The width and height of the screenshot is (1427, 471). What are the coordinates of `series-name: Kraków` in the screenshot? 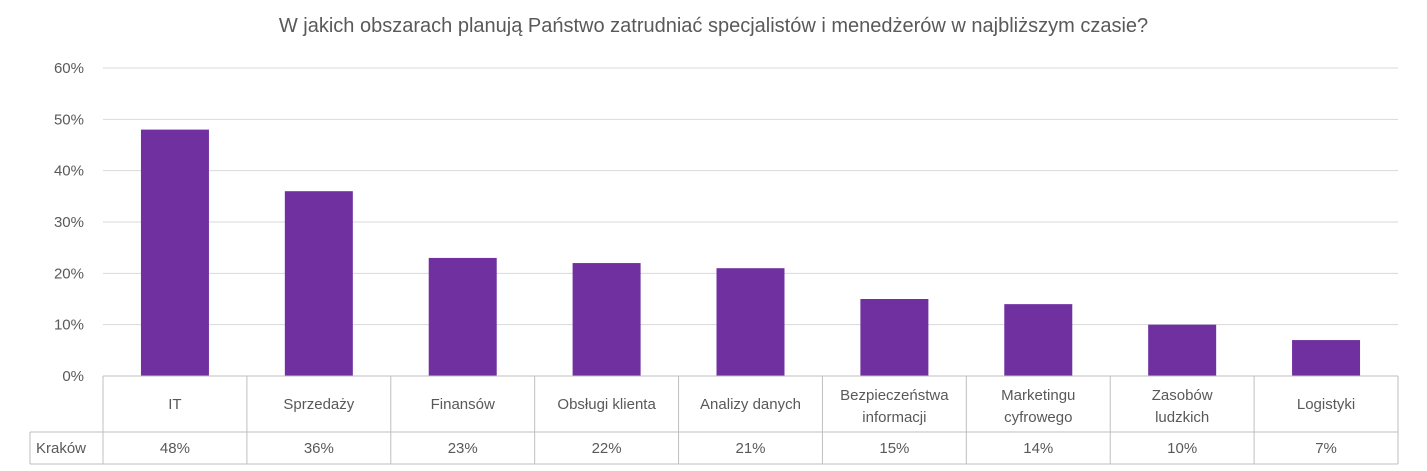 It's located at (61, 448).